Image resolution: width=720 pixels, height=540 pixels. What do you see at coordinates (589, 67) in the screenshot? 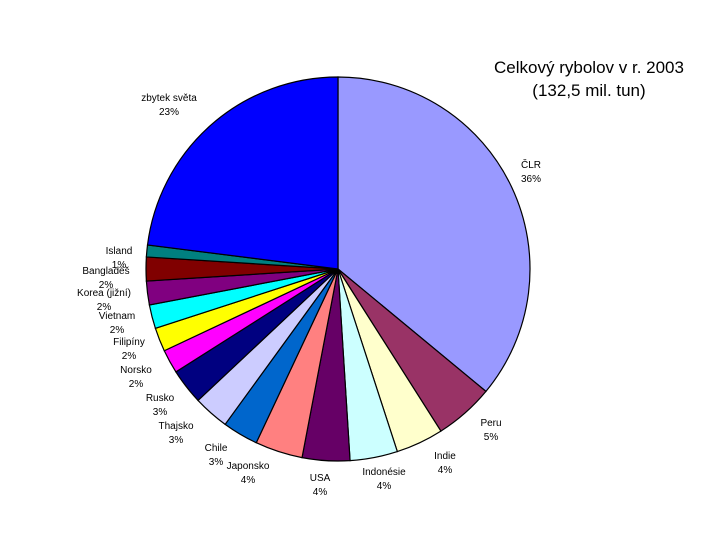
I see `chart-title-line1: Celkový rybolov v r. 2003` at bounding box center [589, 67].